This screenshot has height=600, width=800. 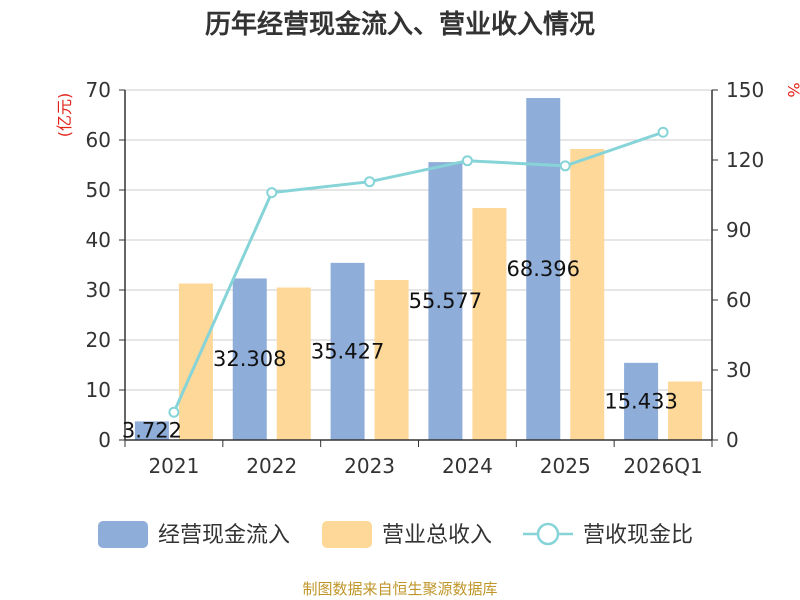 What do you see at coordinates (98, 390) in the screenshot?
I see `left-tick-label: 10` at bounding box center [98, 390].